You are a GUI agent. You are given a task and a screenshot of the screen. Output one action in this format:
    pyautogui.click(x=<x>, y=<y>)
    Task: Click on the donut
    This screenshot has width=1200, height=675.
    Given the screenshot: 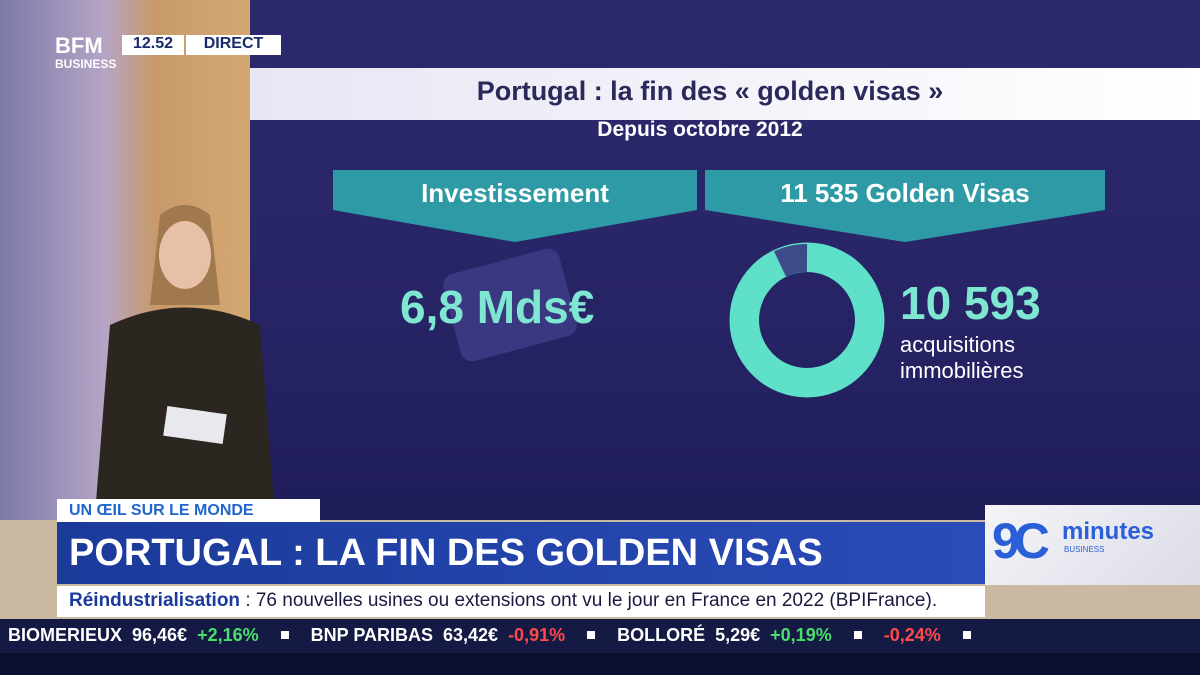 What is the action you would take?
    pyautogui.click(x=807, y=320)
    